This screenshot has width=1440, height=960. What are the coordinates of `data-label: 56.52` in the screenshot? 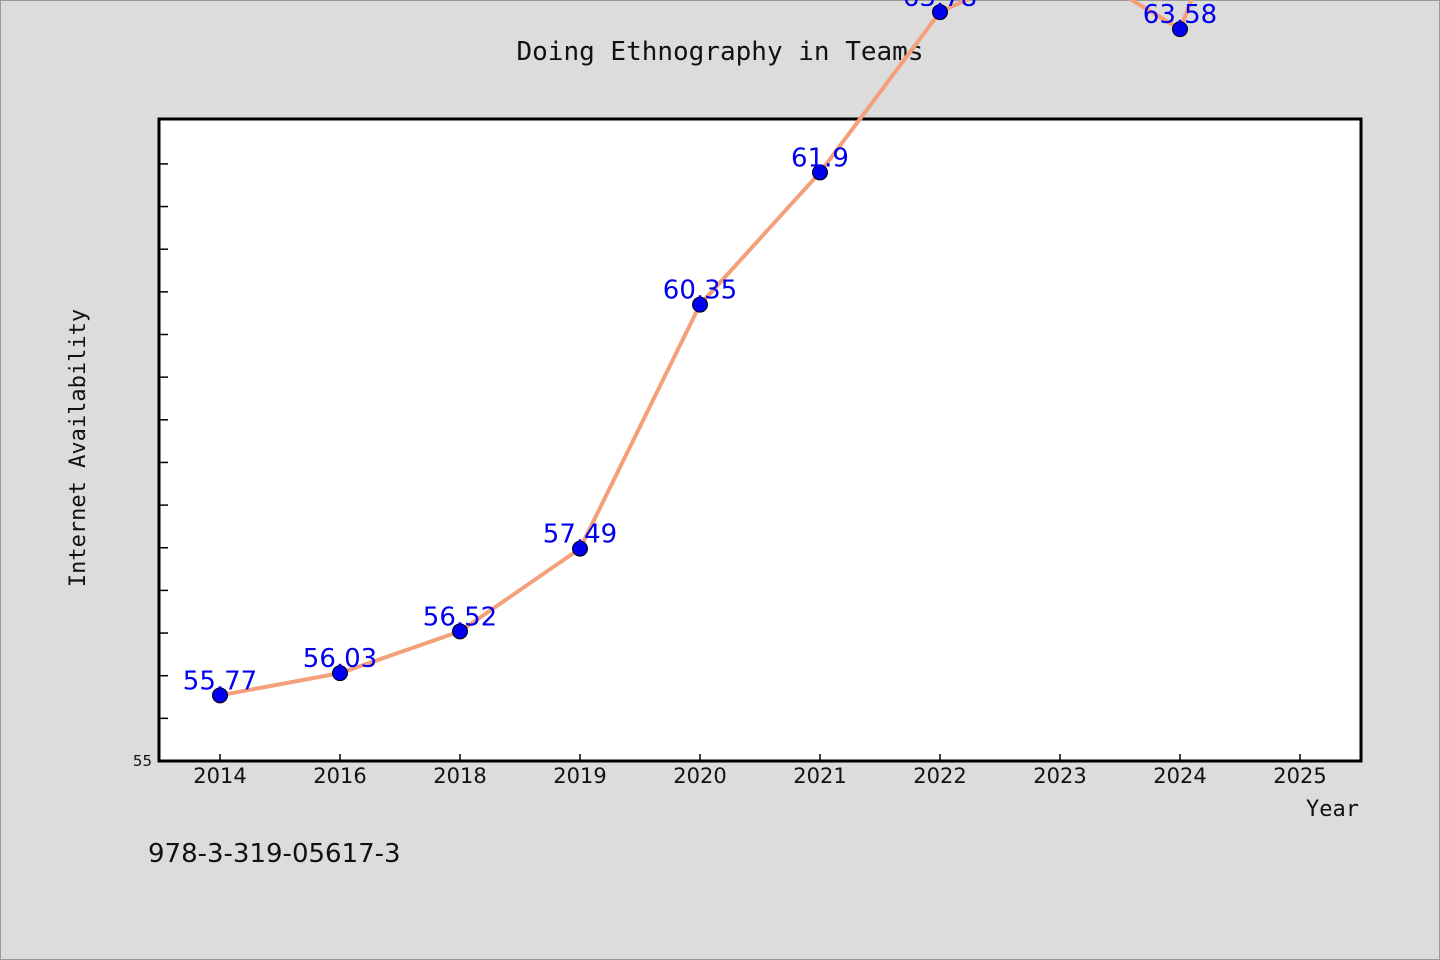 It's located at (460, 617).